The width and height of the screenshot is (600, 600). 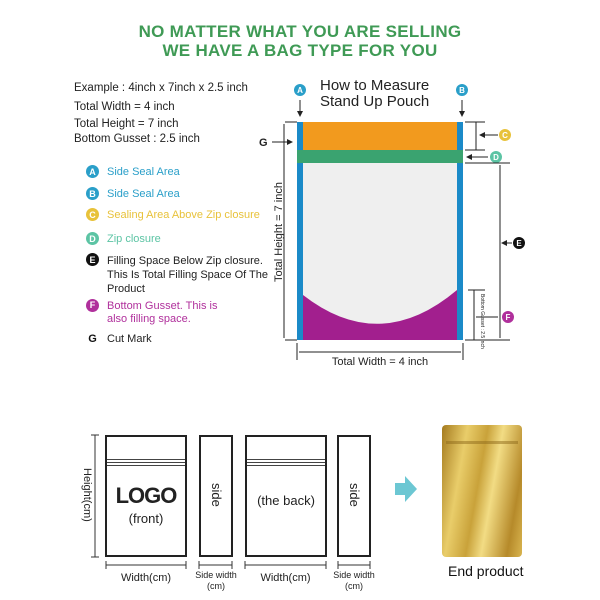 I want to click on svg-text: C, so click(x=505, y=135).